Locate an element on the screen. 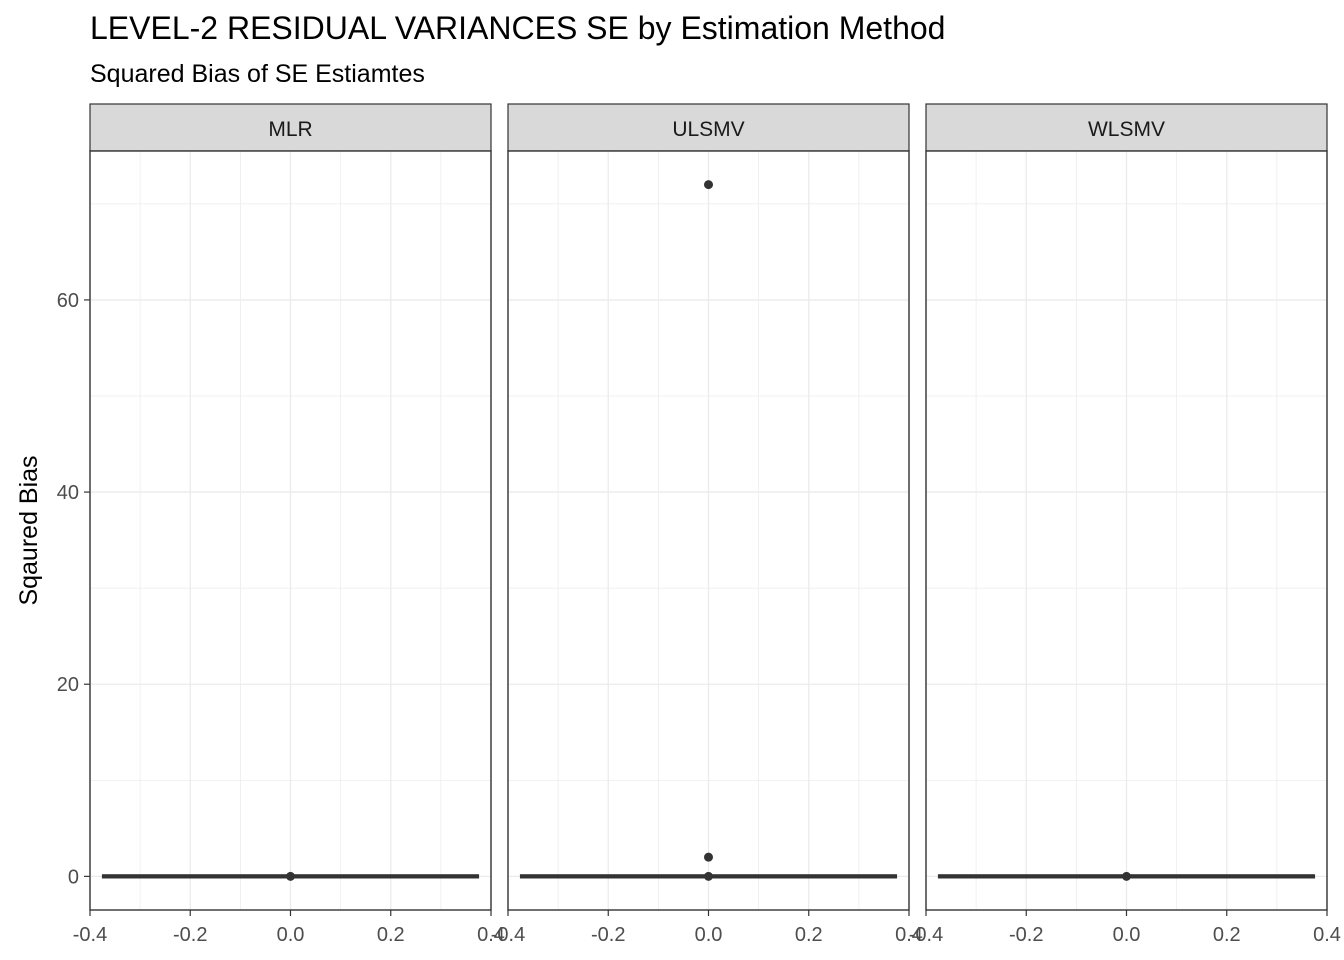  y-tick-label: 60 is located at coordinates (68, 301).